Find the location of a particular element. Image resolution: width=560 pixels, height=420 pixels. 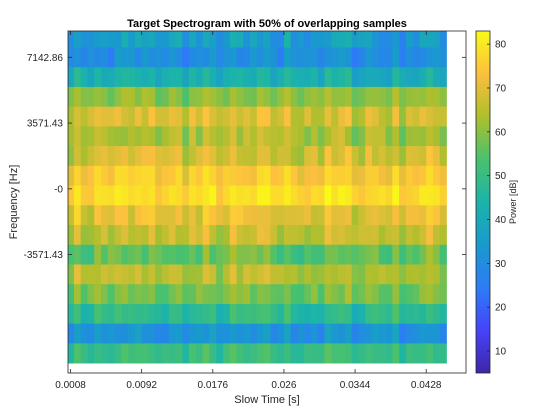

y-tick-label: 3571.43 is located at coordinates (45, 124).